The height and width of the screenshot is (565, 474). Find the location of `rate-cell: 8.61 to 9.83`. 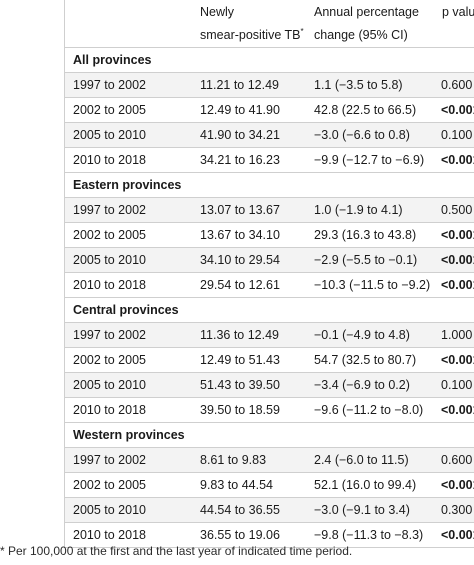

rate-cell: 8.61 to 9.83 is located at coordinates (249, 460).